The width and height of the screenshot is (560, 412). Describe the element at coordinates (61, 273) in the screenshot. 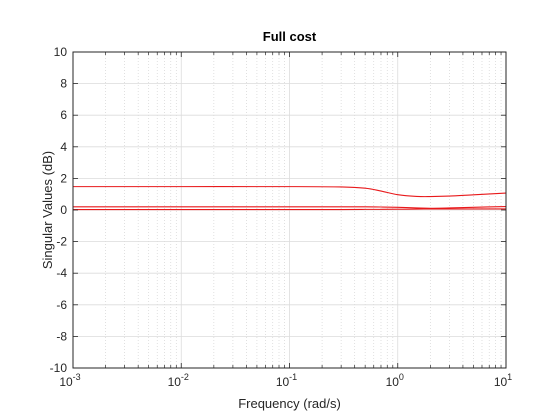

I see `y-tick-label: -4` at that location.